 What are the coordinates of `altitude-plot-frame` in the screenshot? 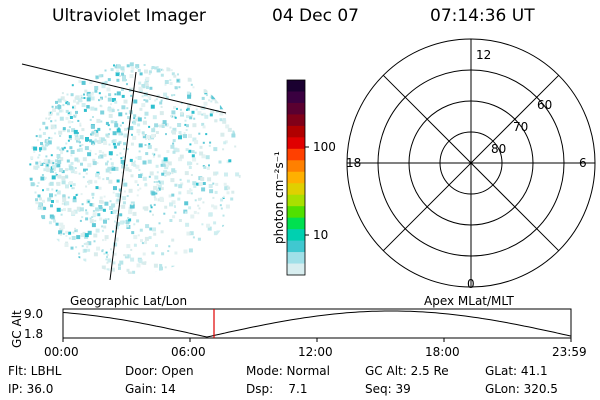 It's located at (317, 323).